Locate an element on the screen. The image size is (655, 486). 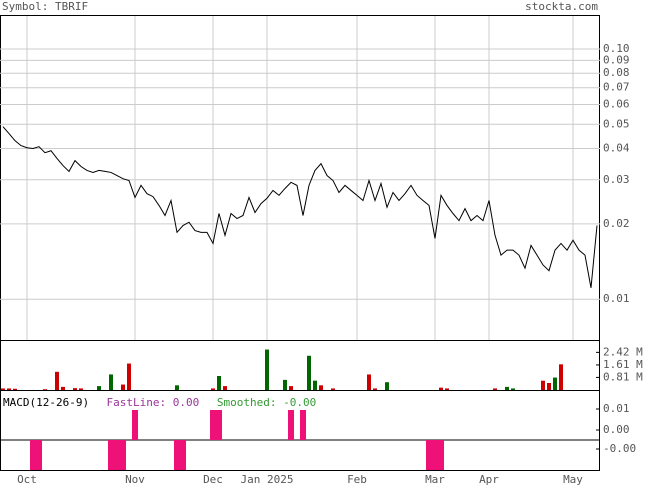
y-tick-label: 0.05 is located at coordinates (616, 123).